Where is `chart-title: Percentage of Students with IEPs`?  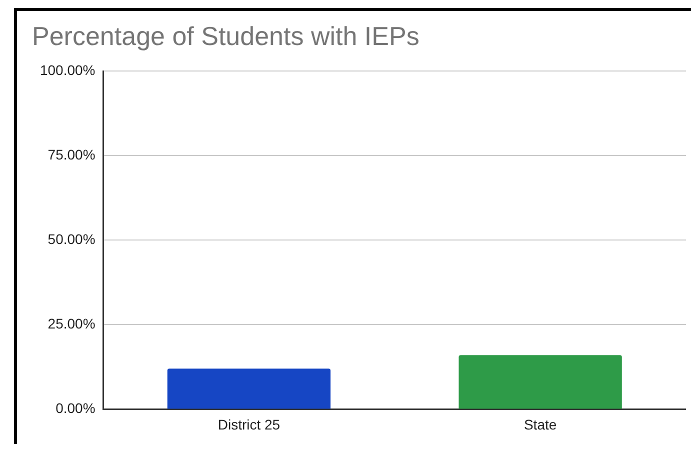 chart-title: Percentage of Students with IEPs is located at coordinates (226, 35).